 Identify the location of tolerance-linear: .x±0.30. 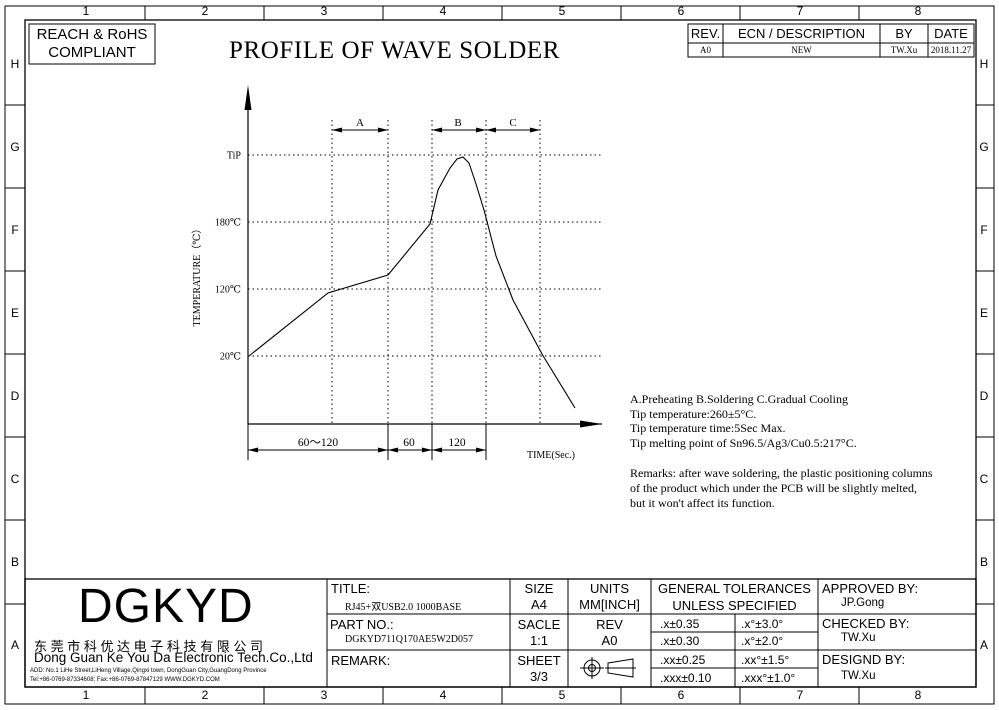
(680, 641).